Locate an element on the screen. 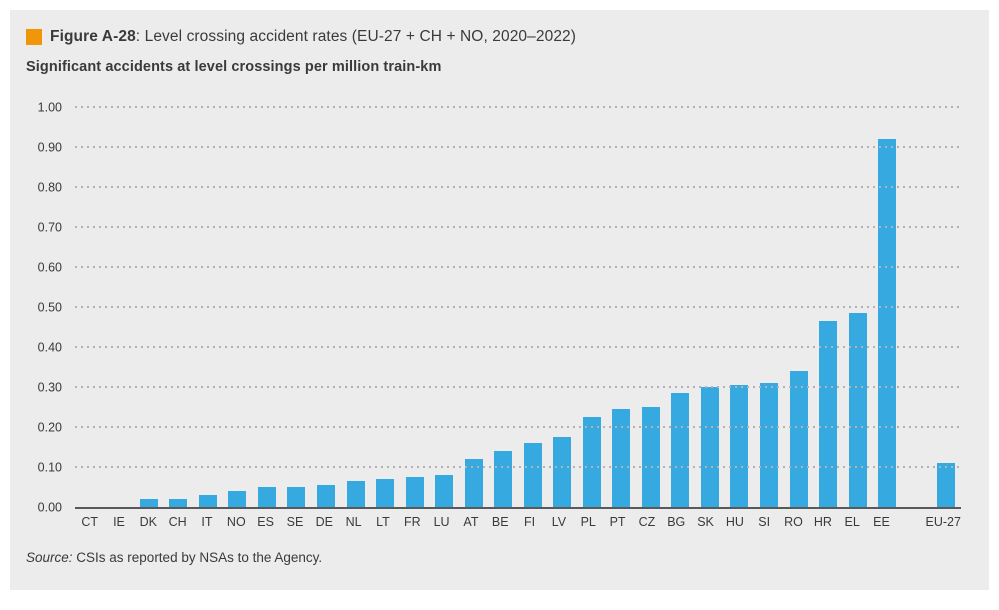 This screenshot has width=999, height=610. x-tick-label: SI is located at coordinates (764, 522).